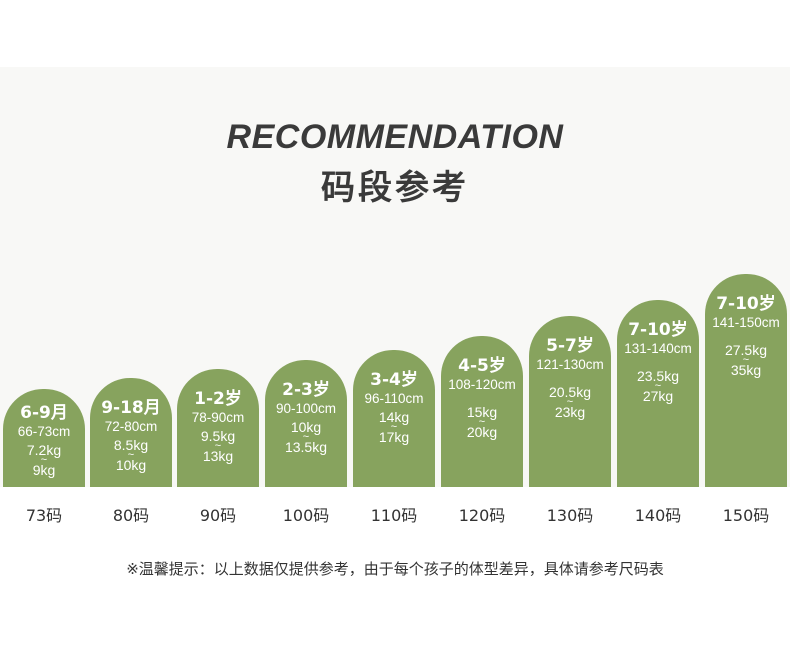 The width and height of the screenshot is (790, 663). I want to click on weight-min: 14kg, so click(394, 417).